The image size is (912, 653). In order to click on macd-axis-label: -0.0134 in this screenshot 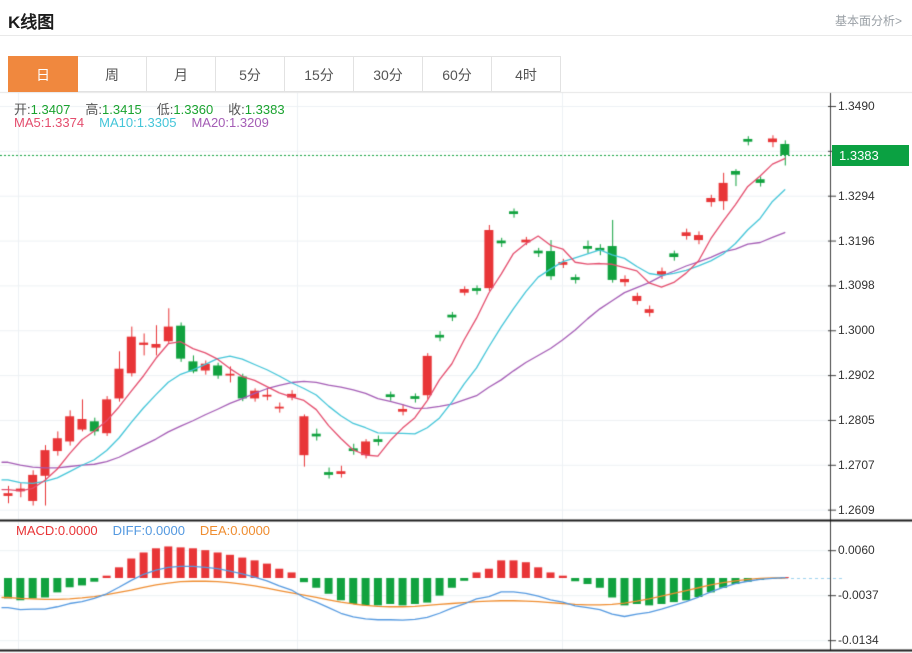, I will do `click(858, 640)`.